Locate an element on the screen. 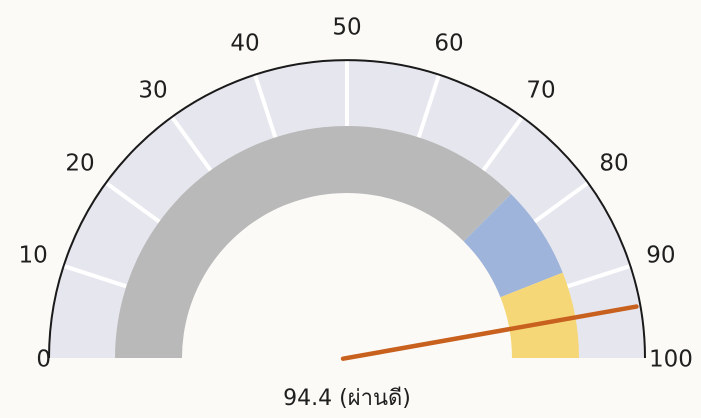  tick-label-70: 70 is located at coordinates (540, 91).